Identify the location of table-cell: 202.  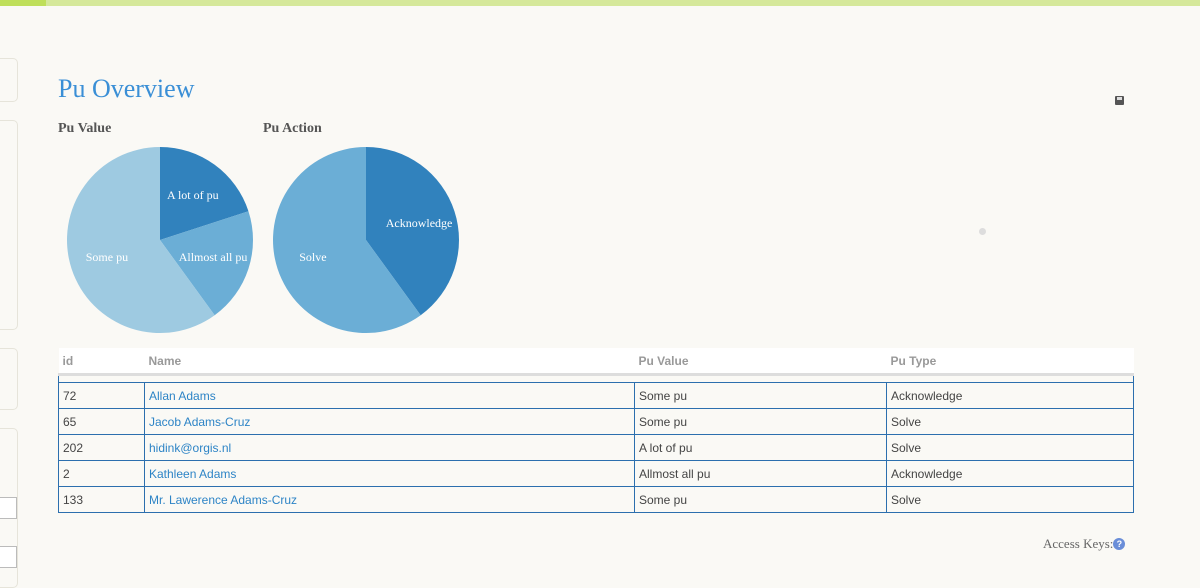
(101, 447).